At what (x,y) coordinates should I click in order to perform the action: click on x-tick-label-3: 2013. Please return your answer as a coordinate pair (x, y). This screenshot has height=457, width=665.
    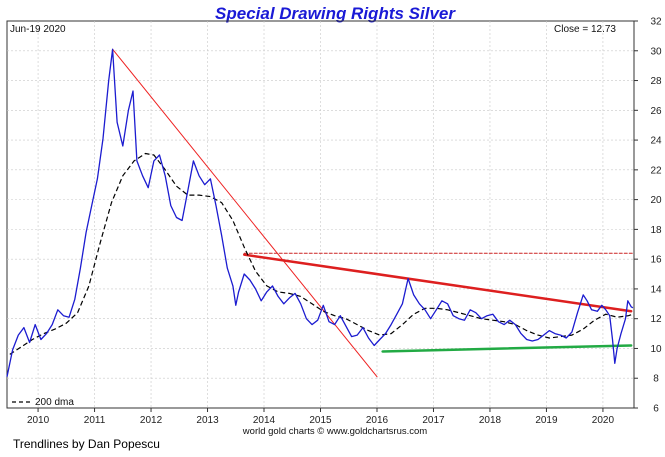
    Looking at the image, I should click on (207, 420).